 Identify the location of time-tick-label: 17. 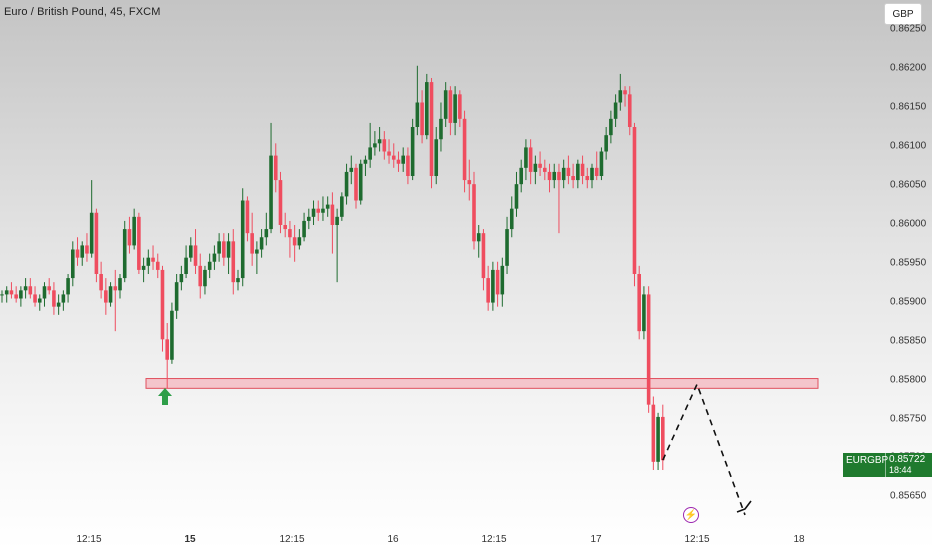
(596, 539).